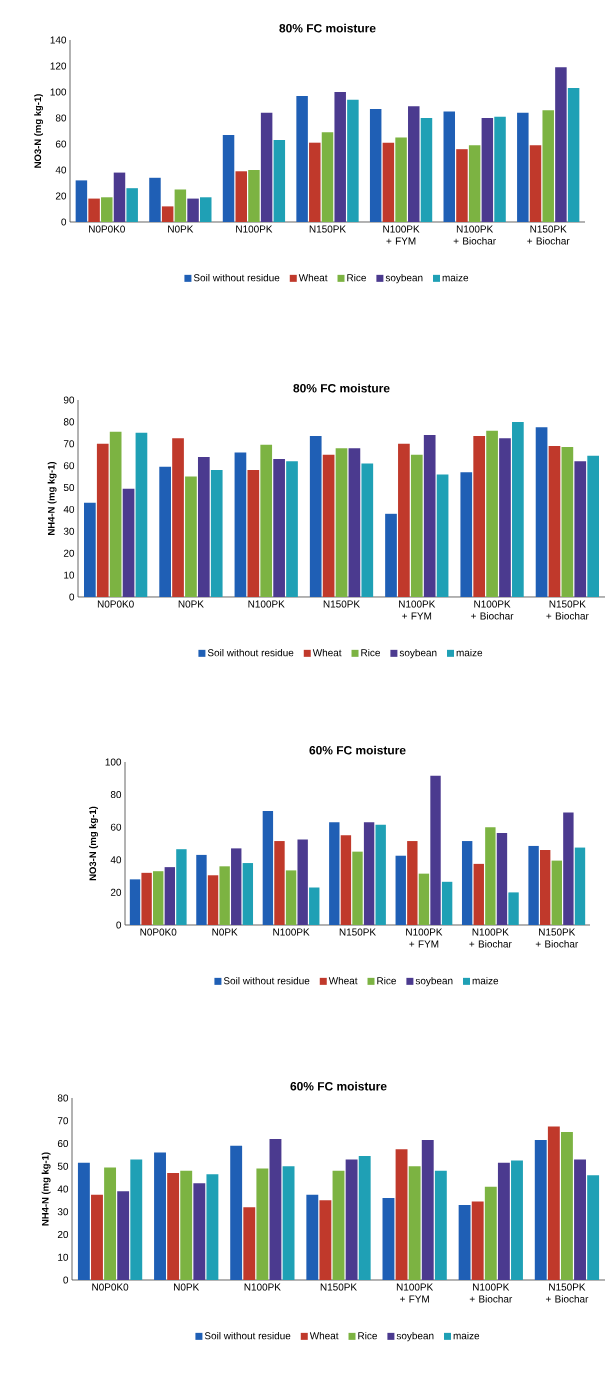  What do you see at coordinates (69, 509) in the screenshot?
I see `y-tick-label: 40` at bounding box center [69, 509].